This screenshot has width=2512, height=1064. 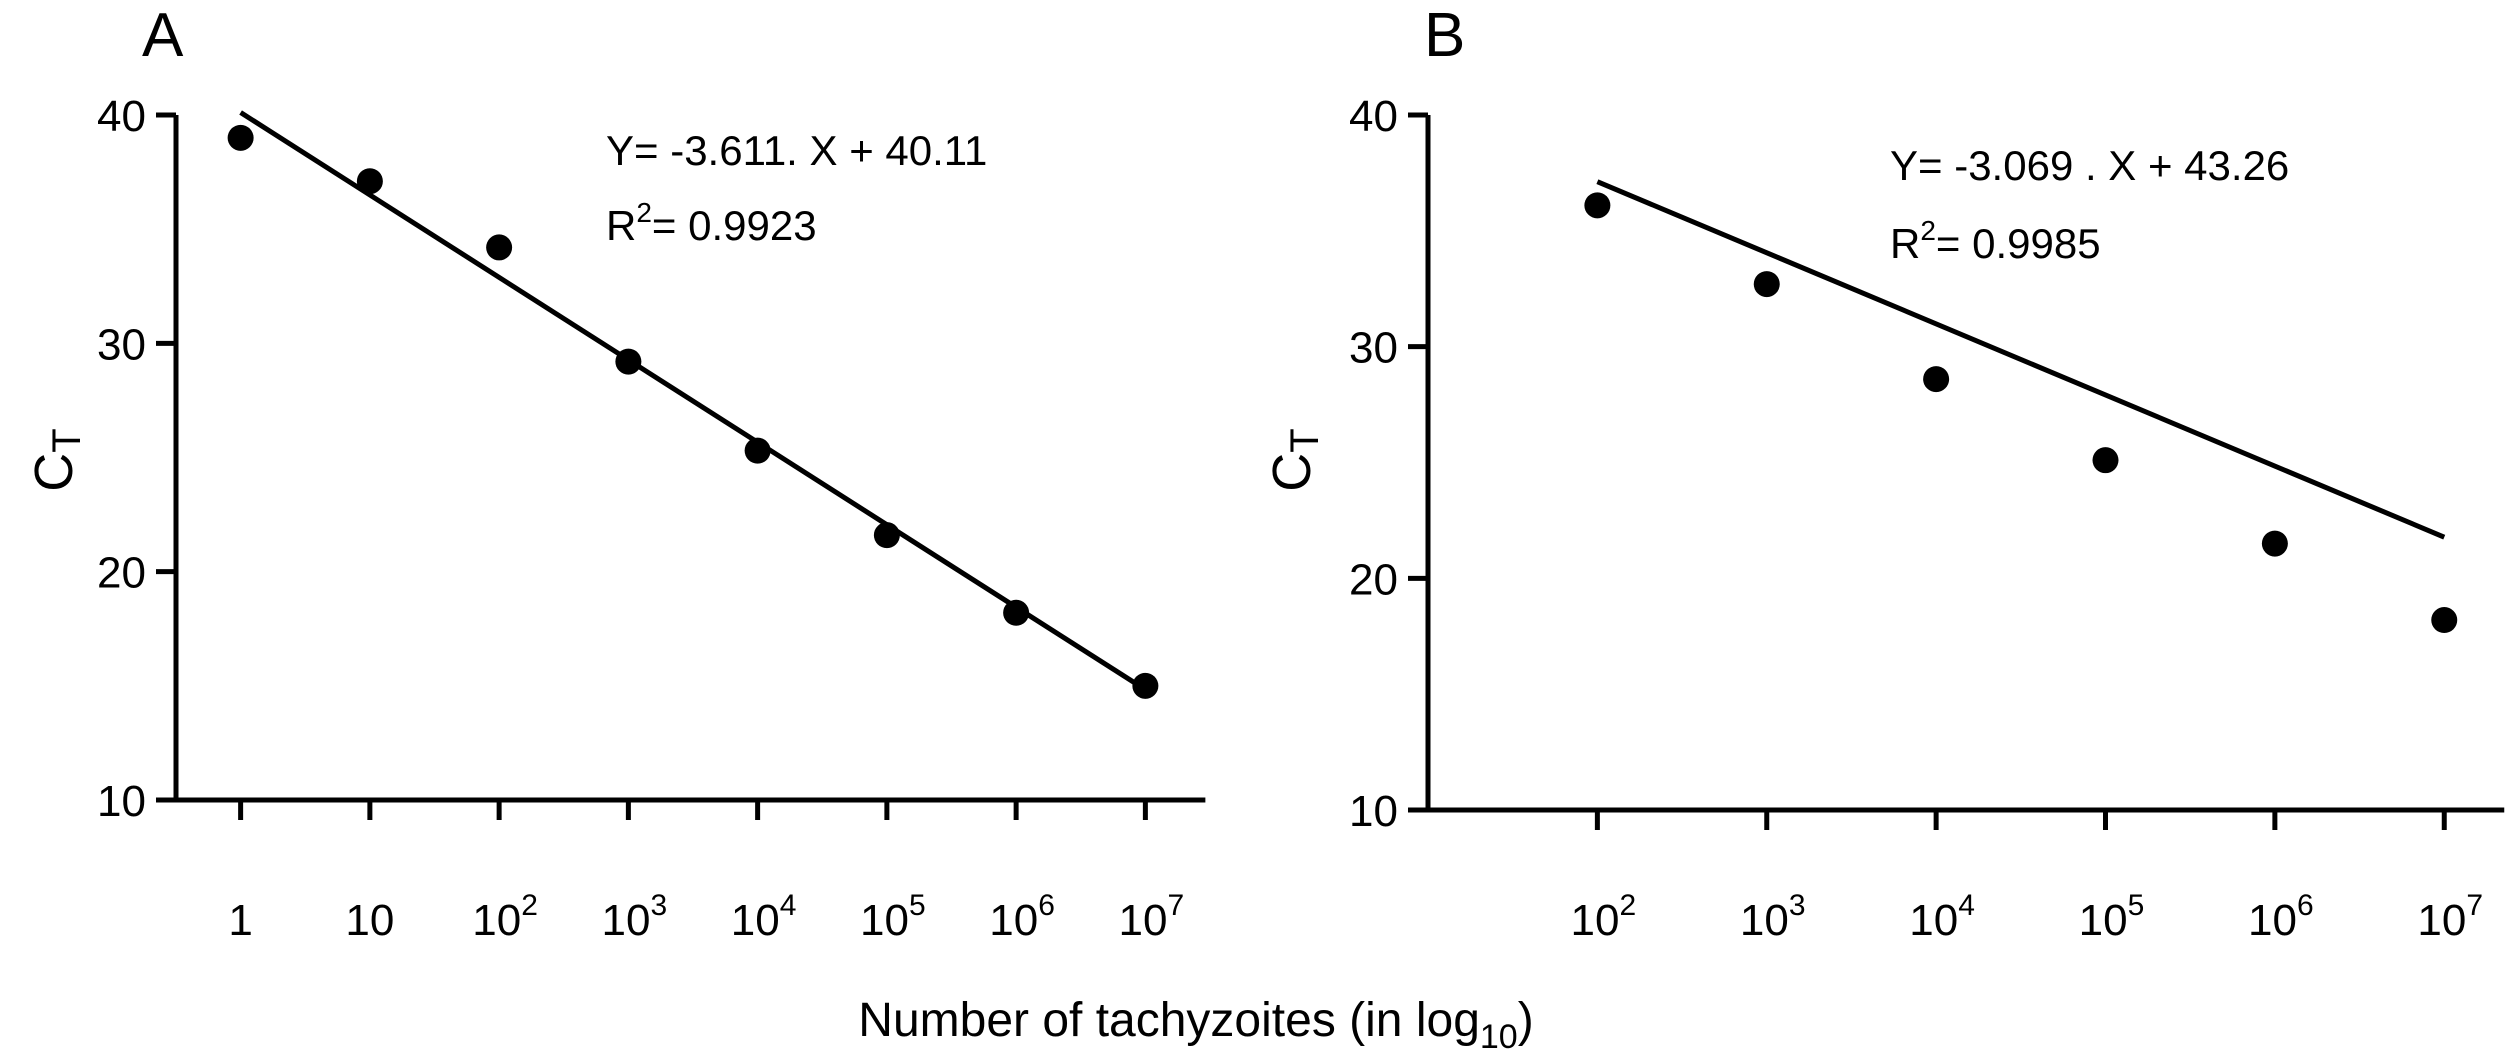 I want to click on r-squared-label: R2= 0.9923, so click(x=711, y=223).